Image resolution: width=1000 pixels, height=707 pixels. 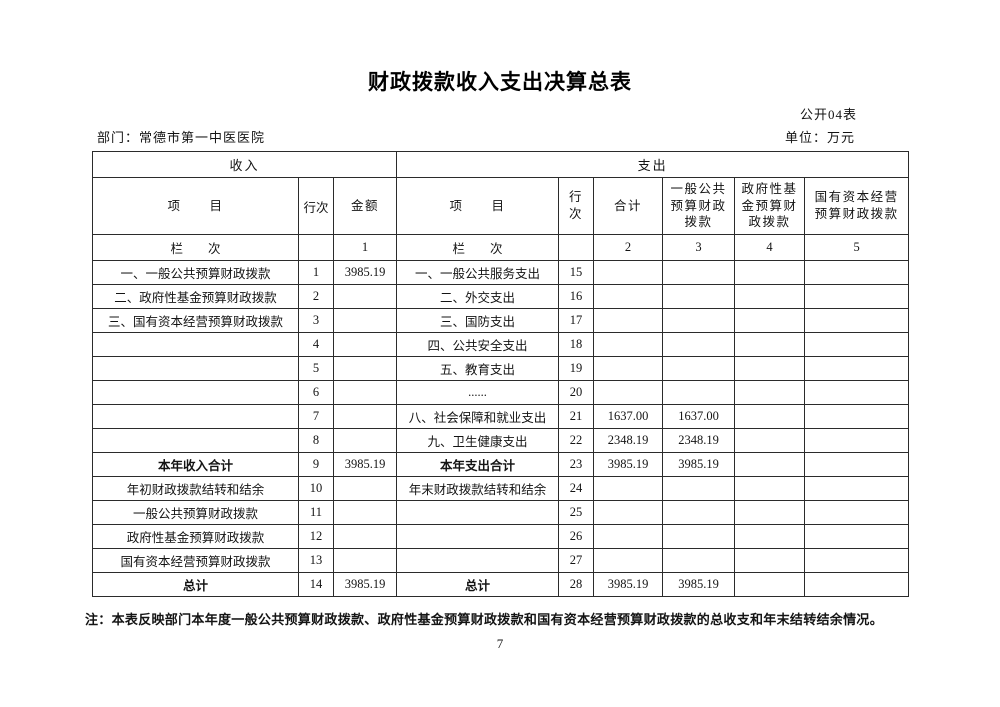 What do you see at coordinates (195, 464) in the screenshot?
I see `income-item: 本年收入合计` at bounding box center [195, 464].